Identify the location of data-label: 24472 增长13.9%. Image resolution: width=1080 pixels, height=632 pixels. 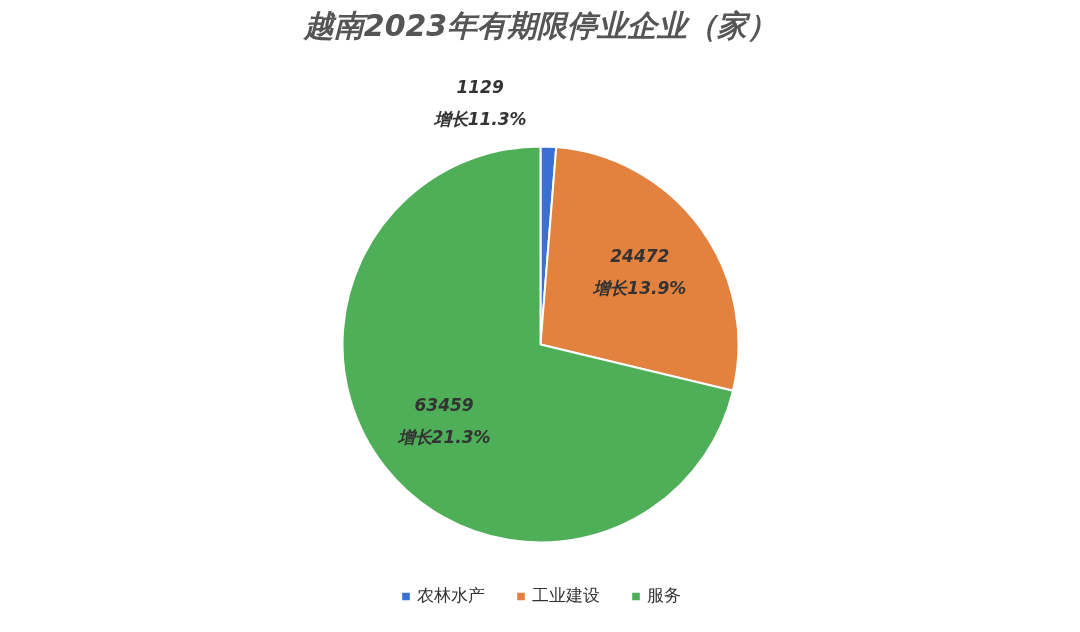
(639, 272).